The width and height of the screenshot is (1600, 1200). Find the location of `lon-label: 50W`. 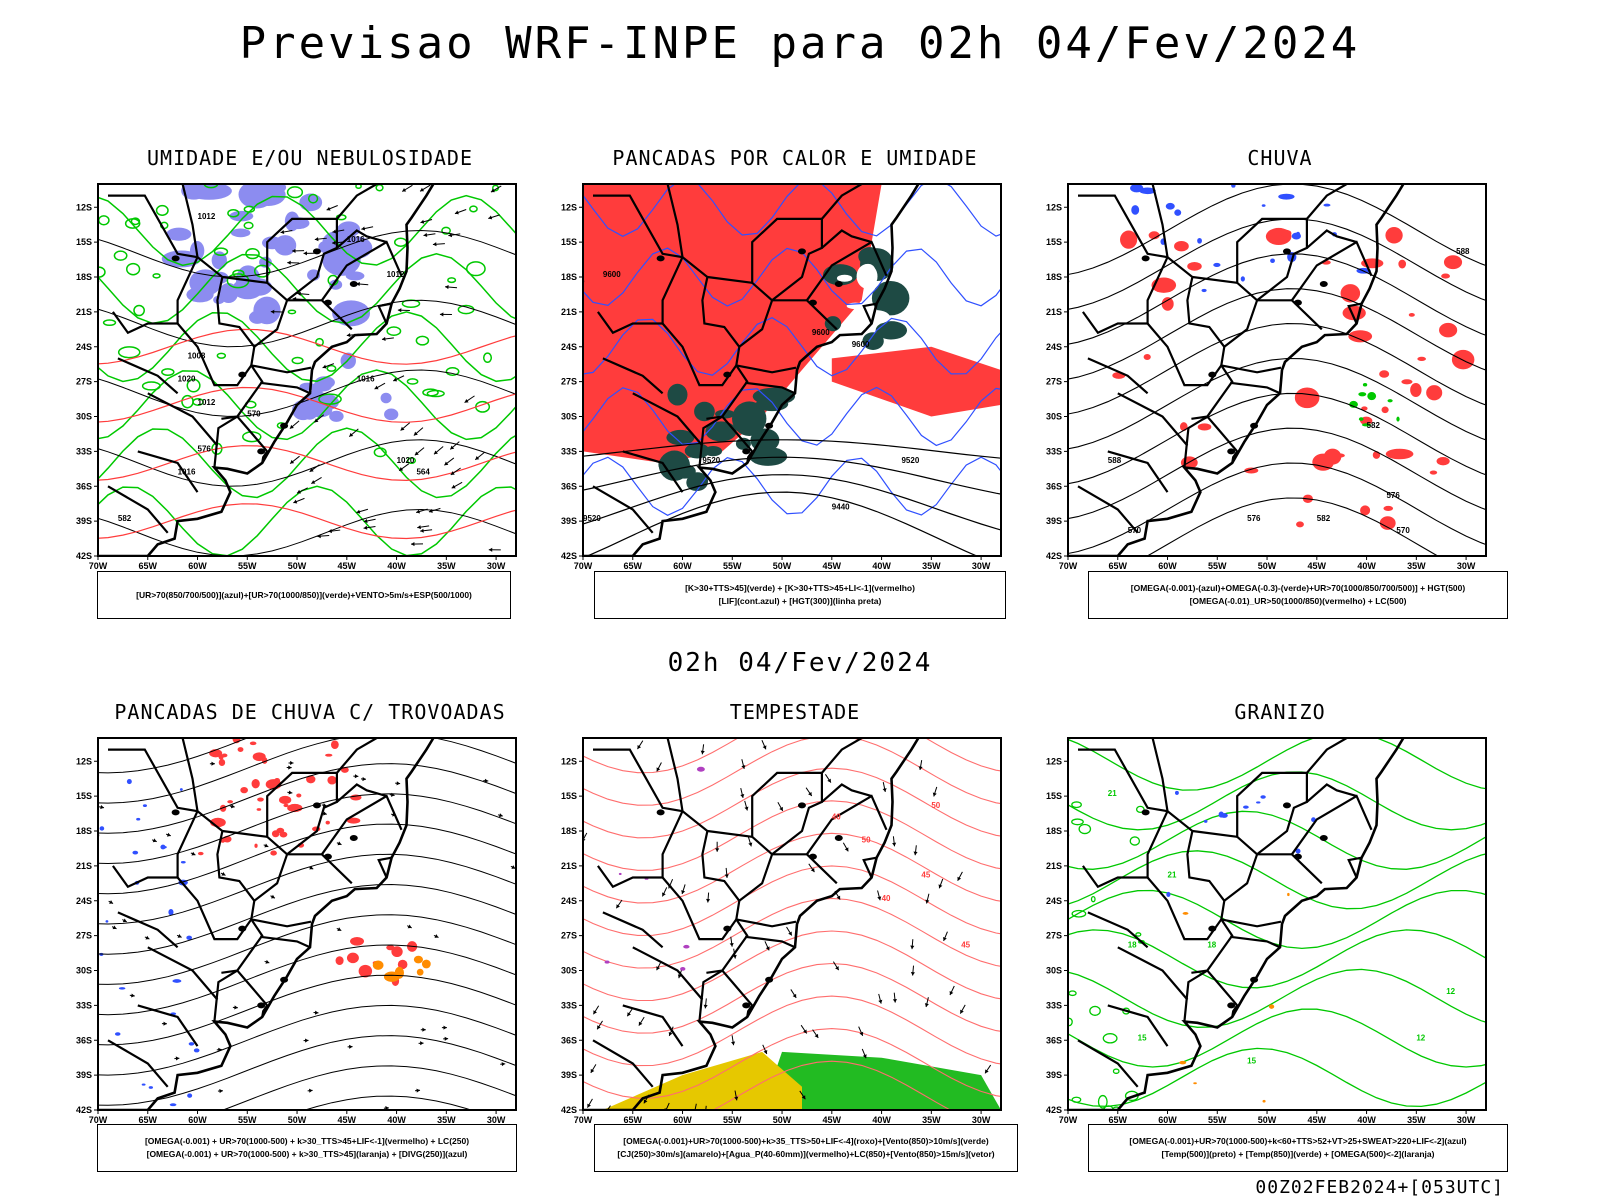

lon-label: 50W is located at coordinates (297, 1120).